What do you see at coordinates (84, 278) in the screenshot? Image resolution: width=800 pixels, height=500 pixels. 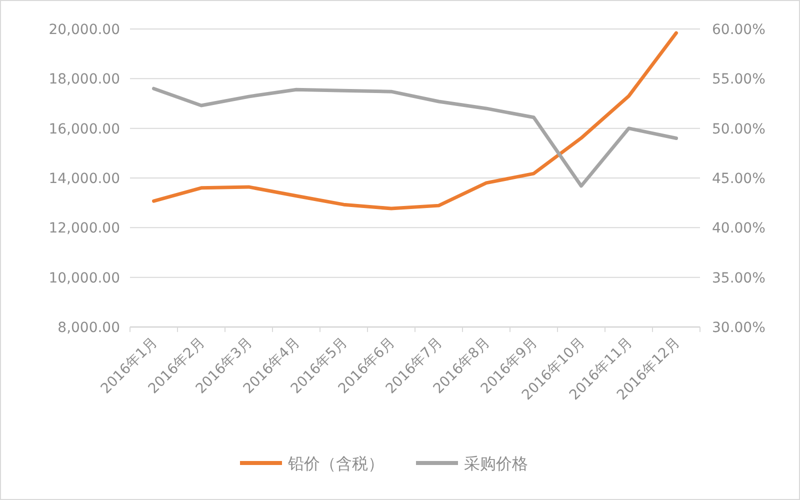 I see `y-tick-label: 10,000.00` at bounding box center [84, 278].